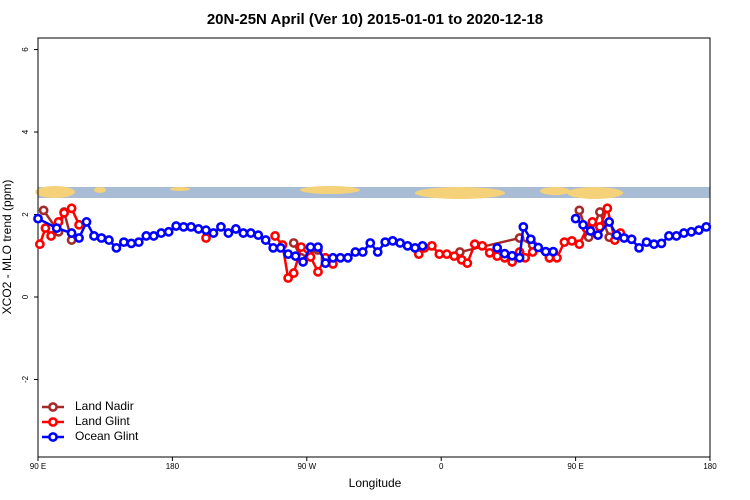 The width and height of the screenshot is (750, 500). Describe the element at coordinates (710, 466) in the screenshot. I see `x-tick-label: 180` at that location.